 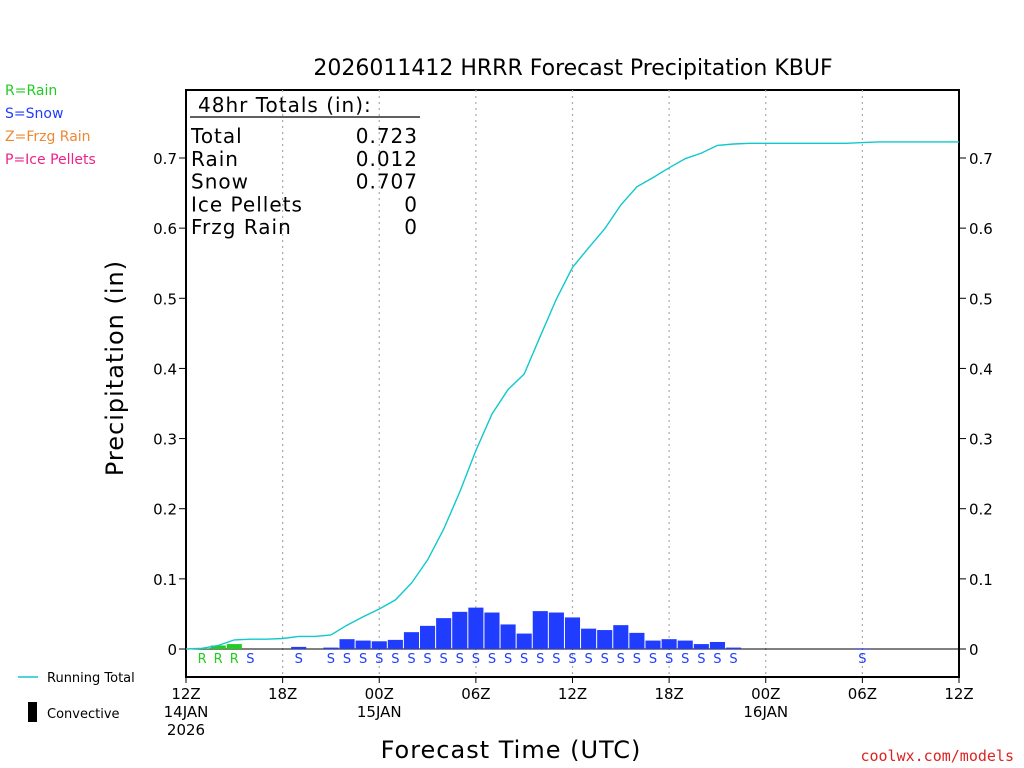 What do you see at coordinates (34, 114) in the screenshot?
I see `legend-snow: S=Snow` at bounding box center [34, 114].